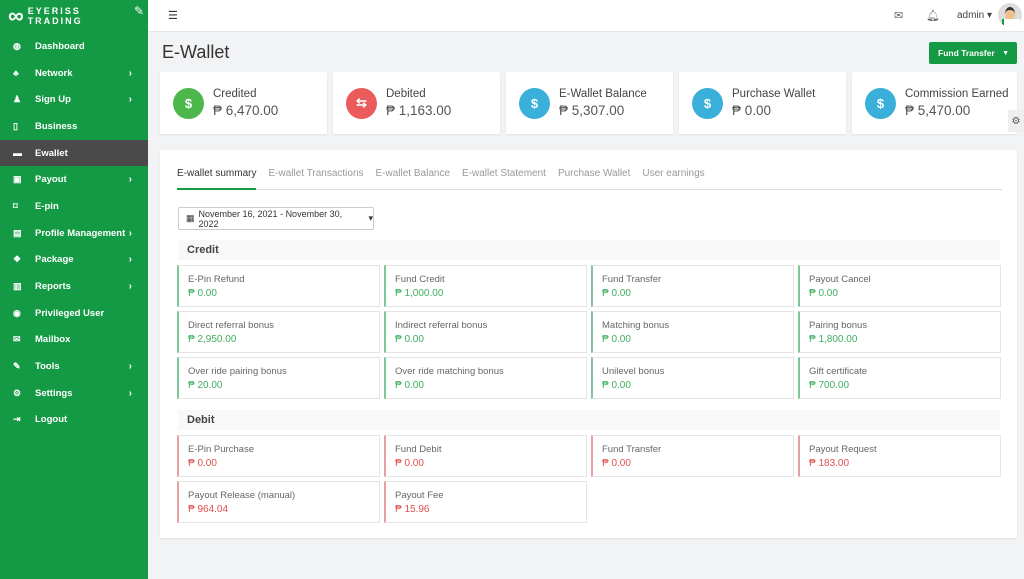 The height and width of the screenshot is (579, 1024). Describe the element at coordinates (237, 371) in the screenshot. I see `item-label: Over ride pairing bonus` at that location.